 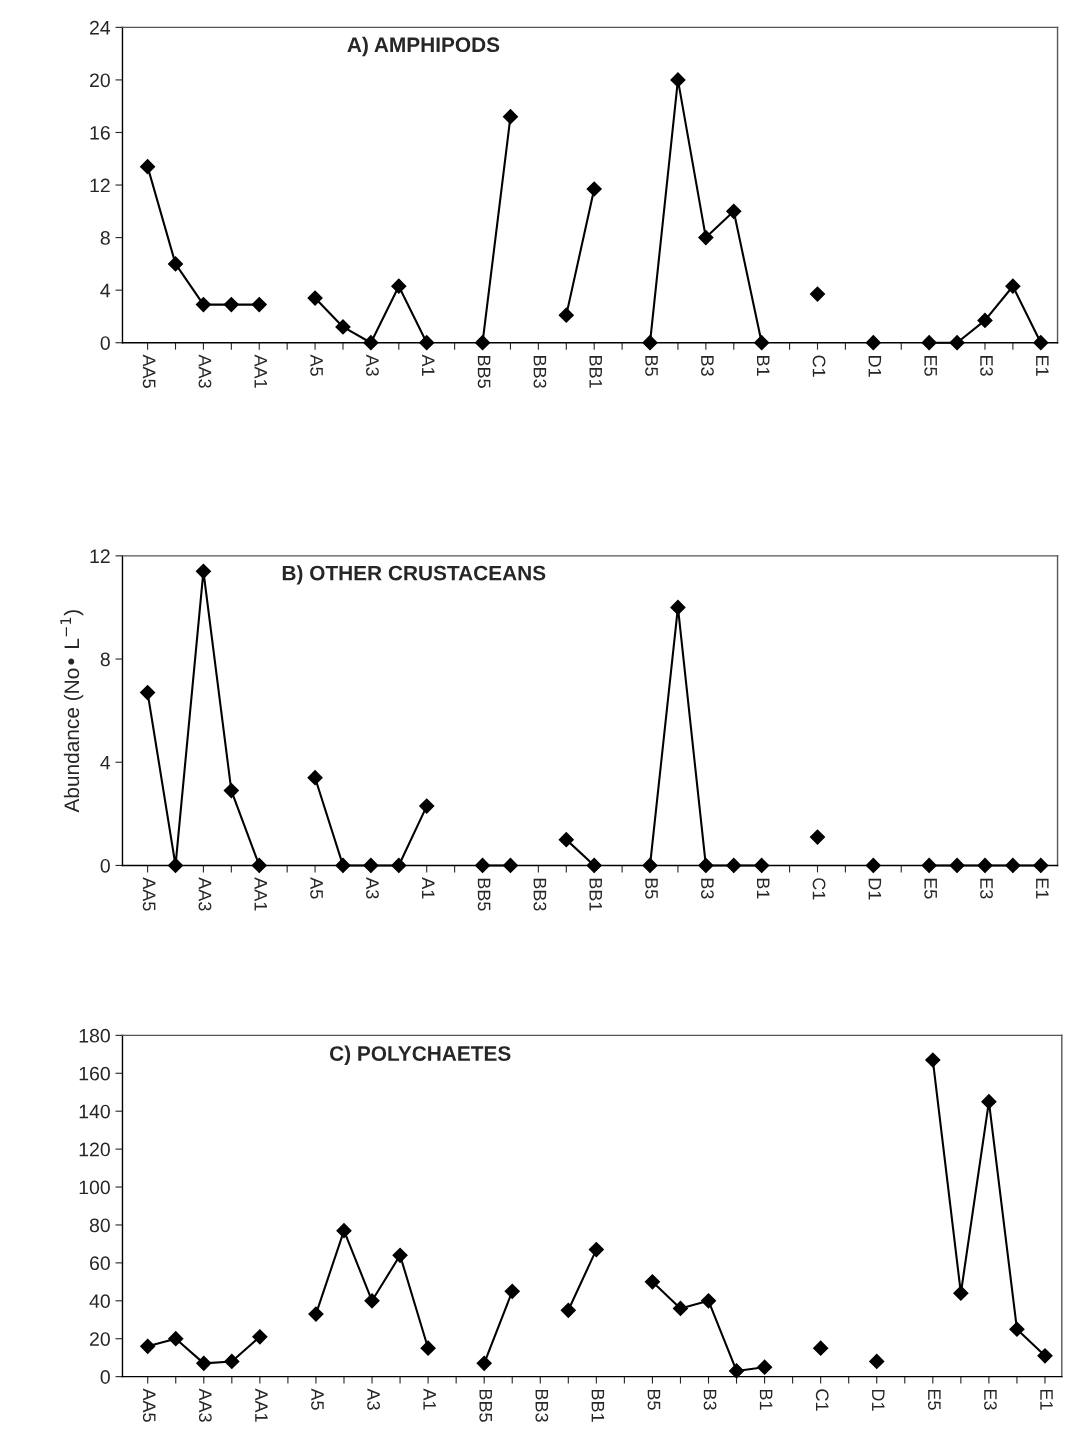 I want to click on chart-title: C) POLYCHAETES, so click(x=420, y=1055).